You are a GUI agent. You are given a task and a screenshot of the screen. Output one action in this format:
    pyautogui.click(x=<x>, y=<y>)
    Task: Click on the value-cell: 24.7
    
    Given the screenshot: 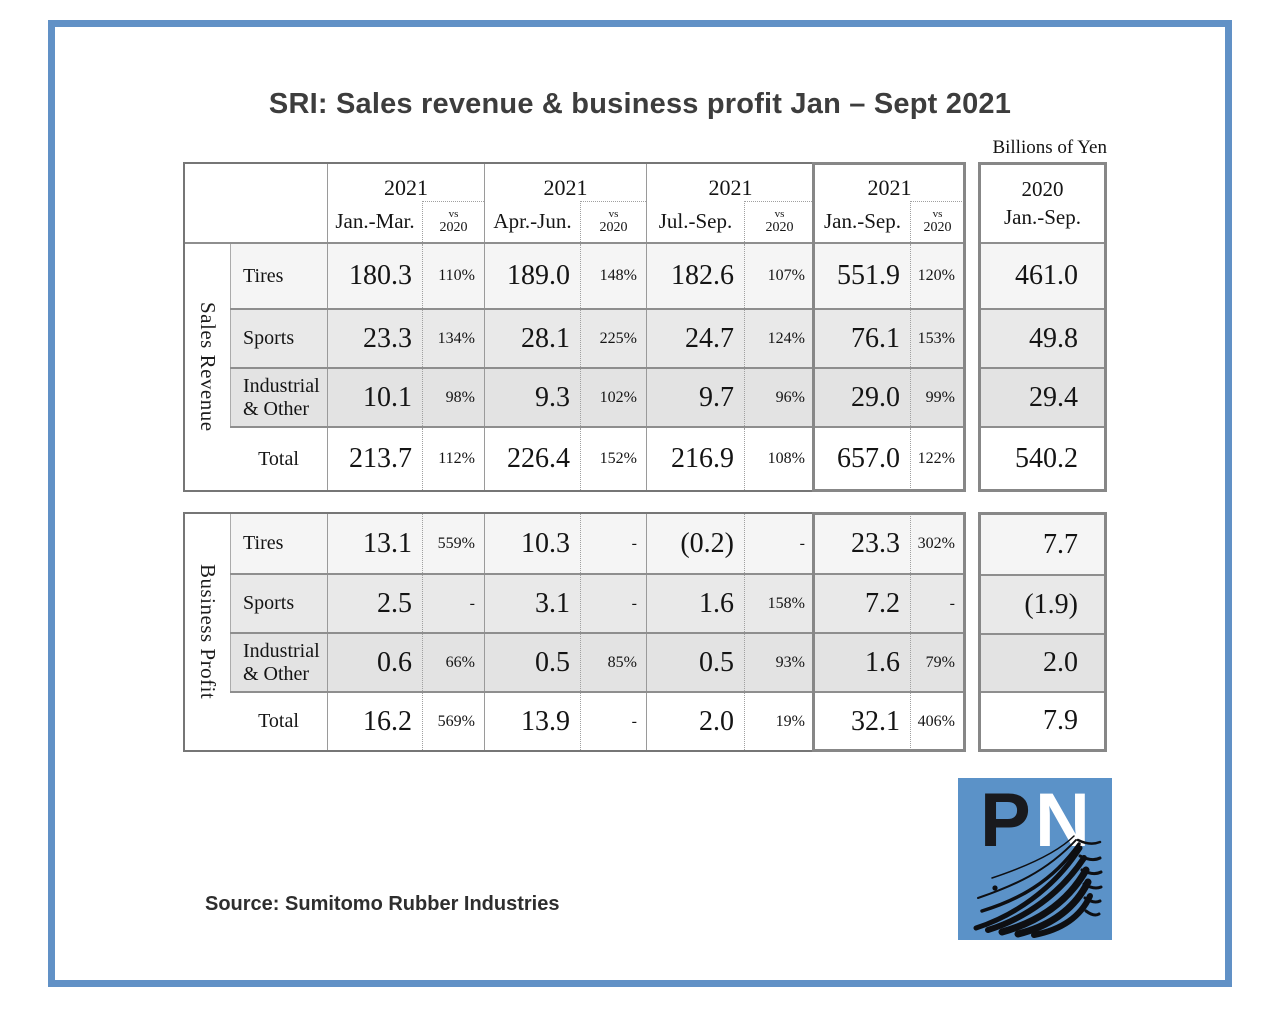 What is the action you would take?
    pyautogui.click(x=695, y=338)
    